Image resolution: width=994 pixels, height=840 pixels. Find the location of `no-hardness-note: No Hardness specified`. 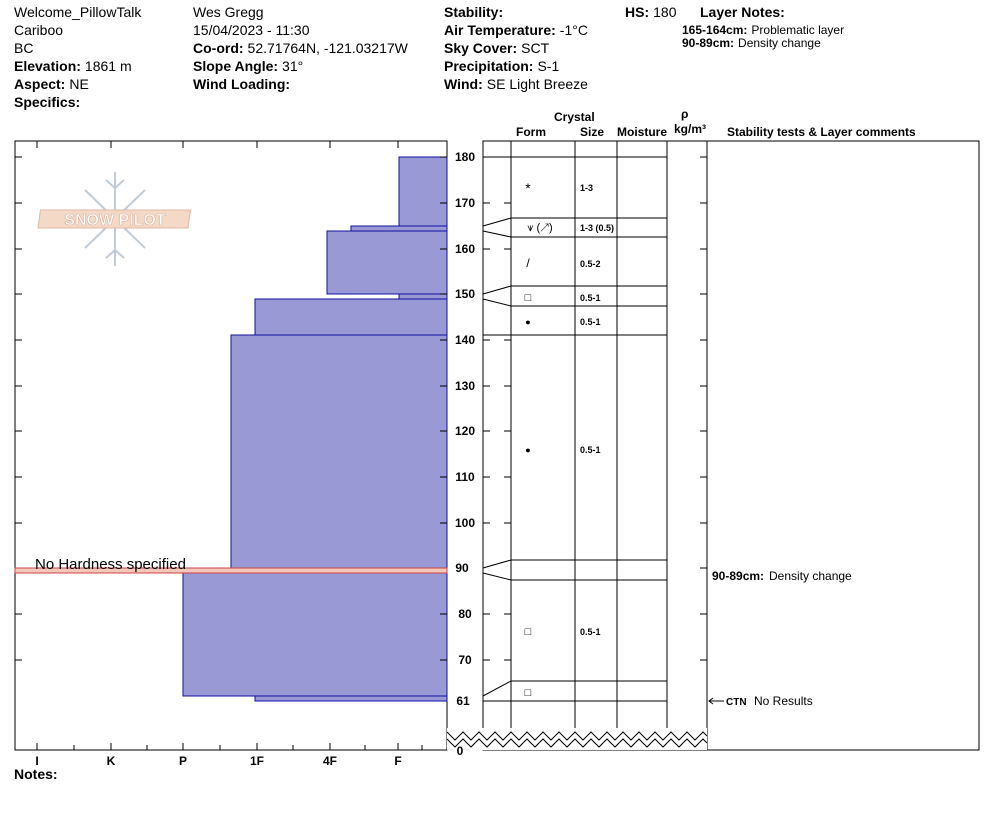

no-hardness-note: No Hardness specified is located at coordinates (110, 564).